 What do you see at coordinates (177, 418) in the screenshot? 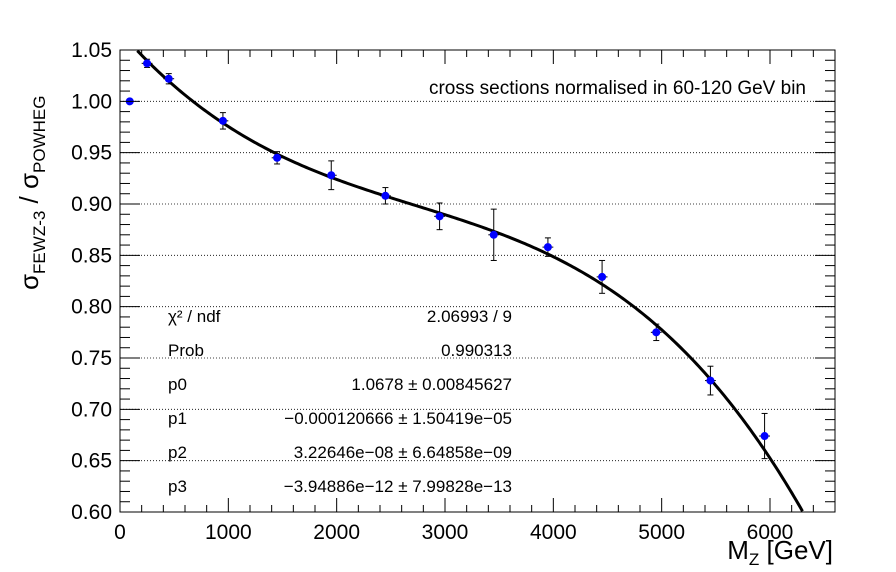
I see `stat-name: p1` at bounding box center [177, 418].